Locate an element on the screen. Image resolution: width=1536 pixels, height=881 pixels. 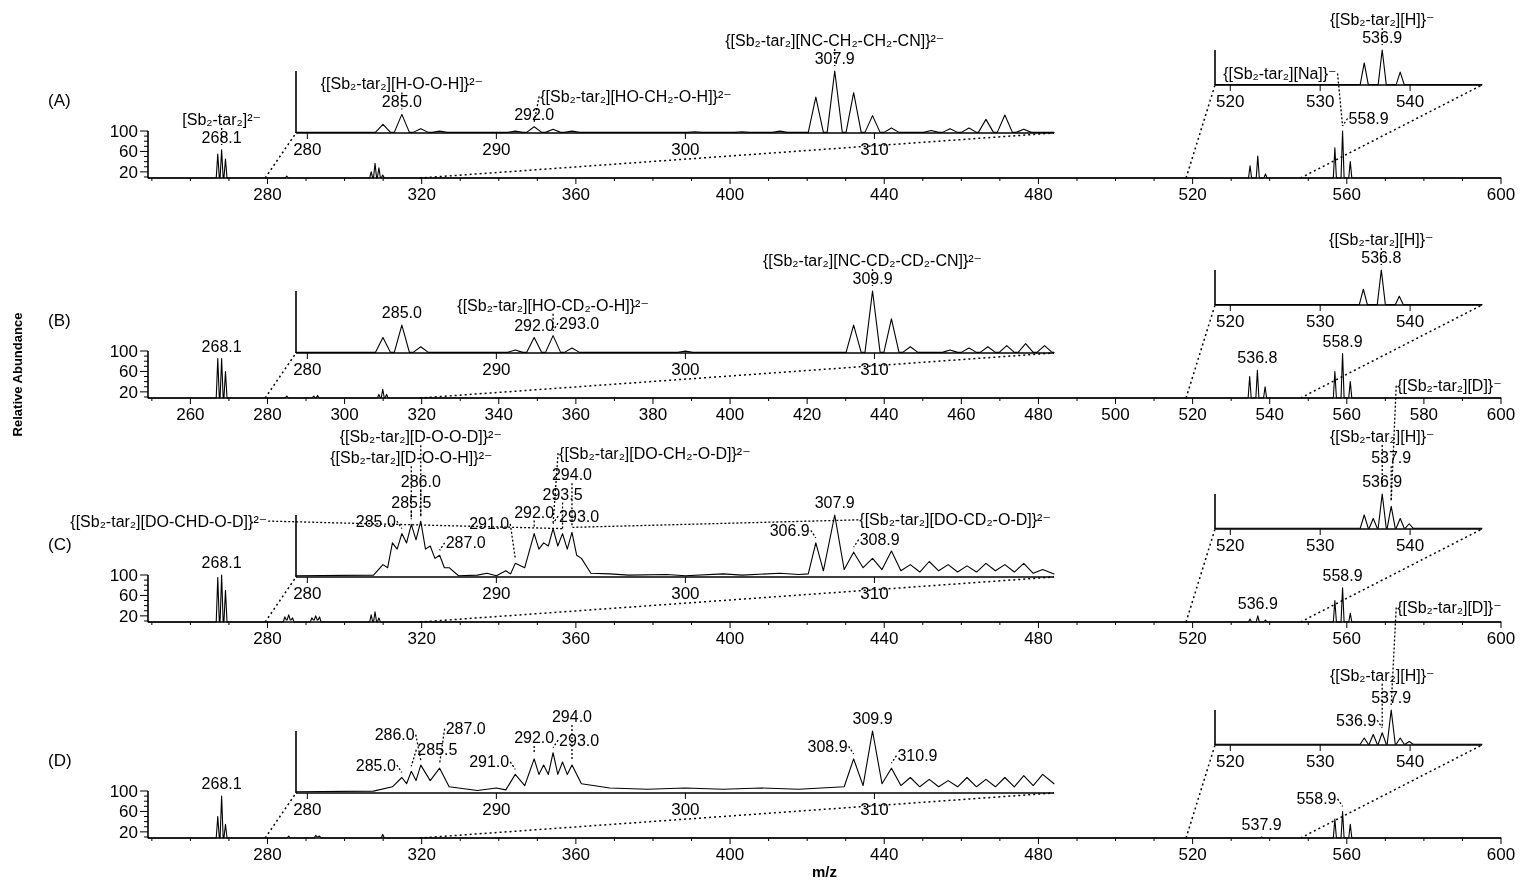
x-tick-label: 420 is located at coordinates (807, 414).